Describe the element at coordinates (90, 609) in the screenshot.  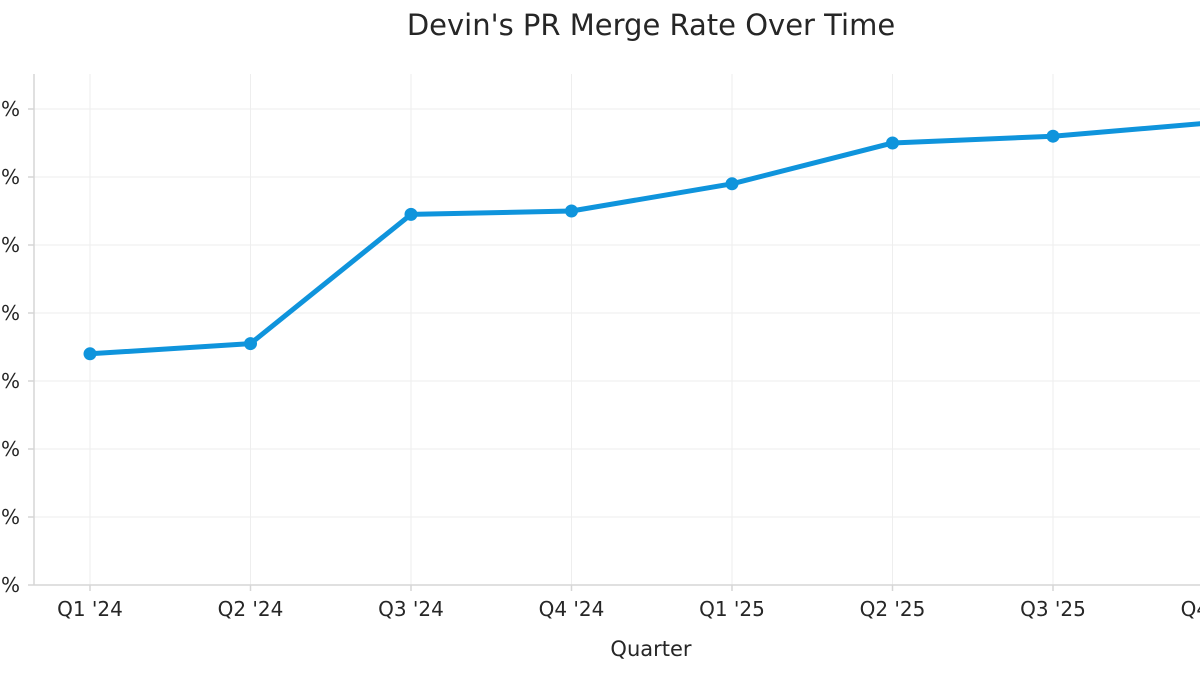
I see `x-tick-label: Q1 '24` at that location.